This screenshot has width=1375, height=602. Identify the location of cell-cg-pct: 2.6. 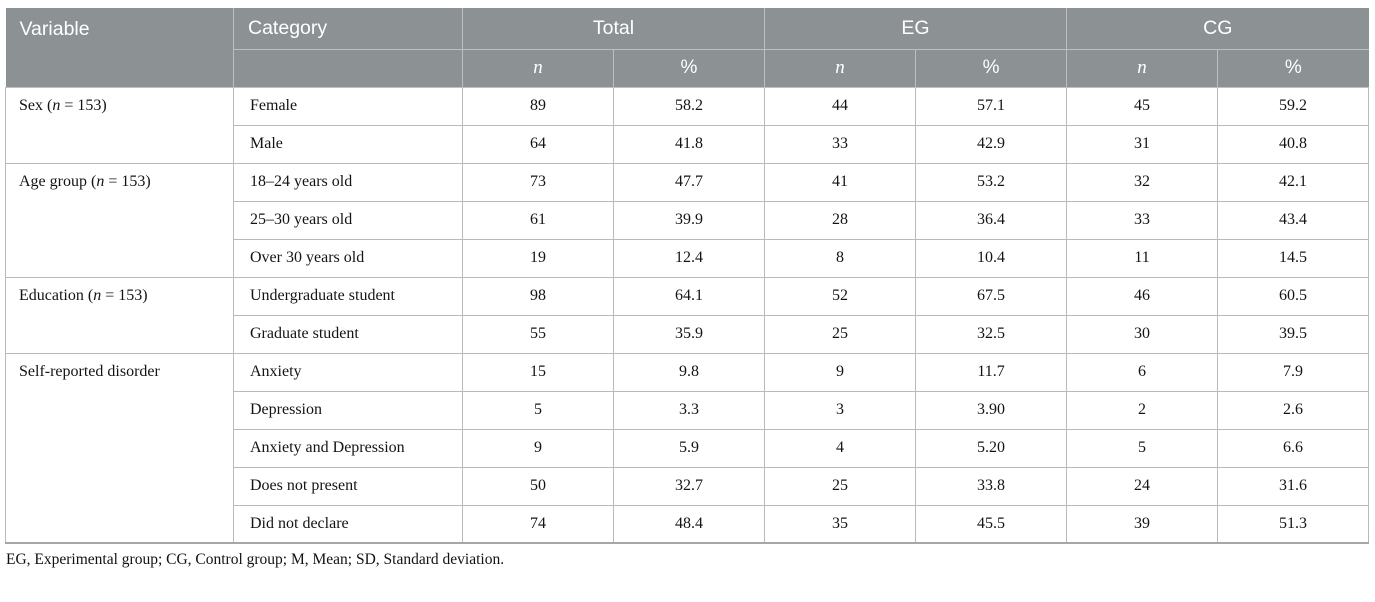
(1293, 410).